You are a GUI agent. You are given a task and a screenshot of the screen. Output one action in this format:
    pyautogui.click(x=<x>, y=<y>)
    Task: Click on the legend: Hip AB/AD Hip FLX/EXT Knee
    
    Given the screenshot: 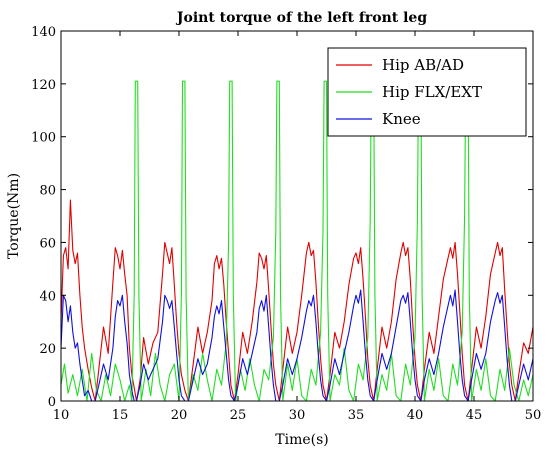 What is the action you would take?
    pyautogui.click(x=427, y=92)
    